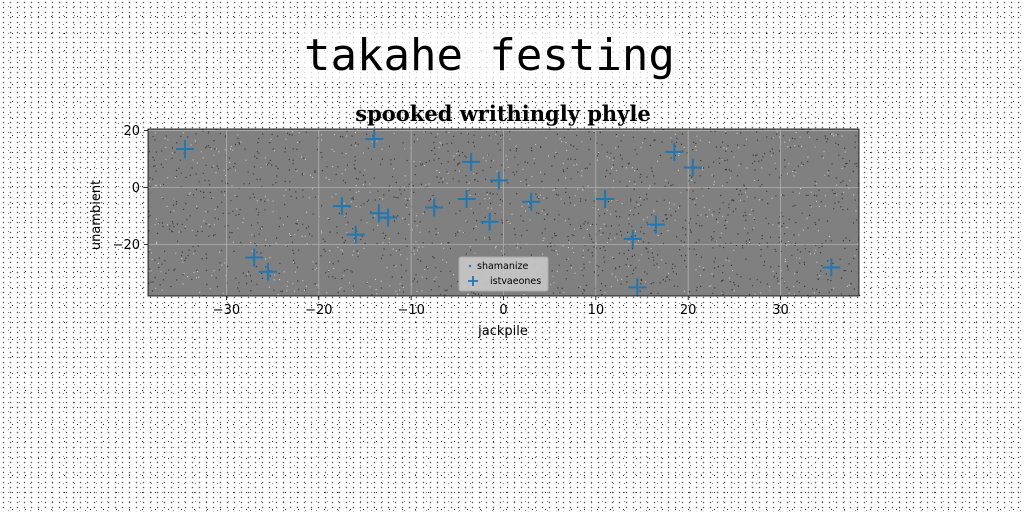  I want to click on y-tick: 0, so click(140, 188).